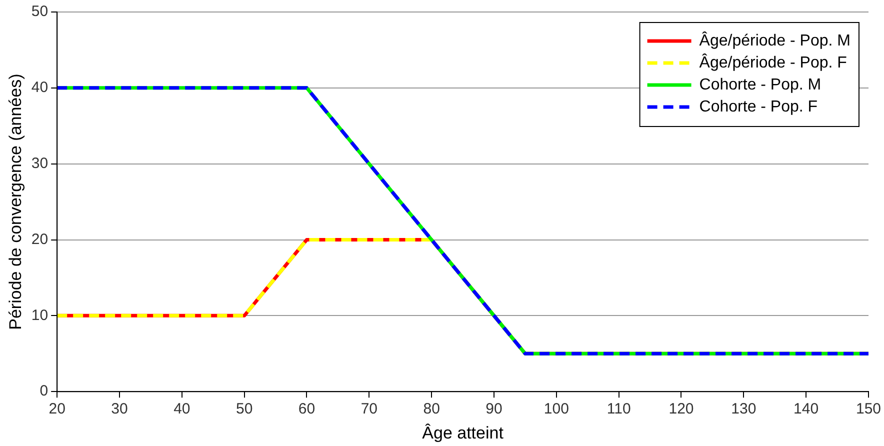 The height and width of the screenshot is (446, 884). I want to click on legend-label: Âge/période - Pop. F, so click(773, 62).